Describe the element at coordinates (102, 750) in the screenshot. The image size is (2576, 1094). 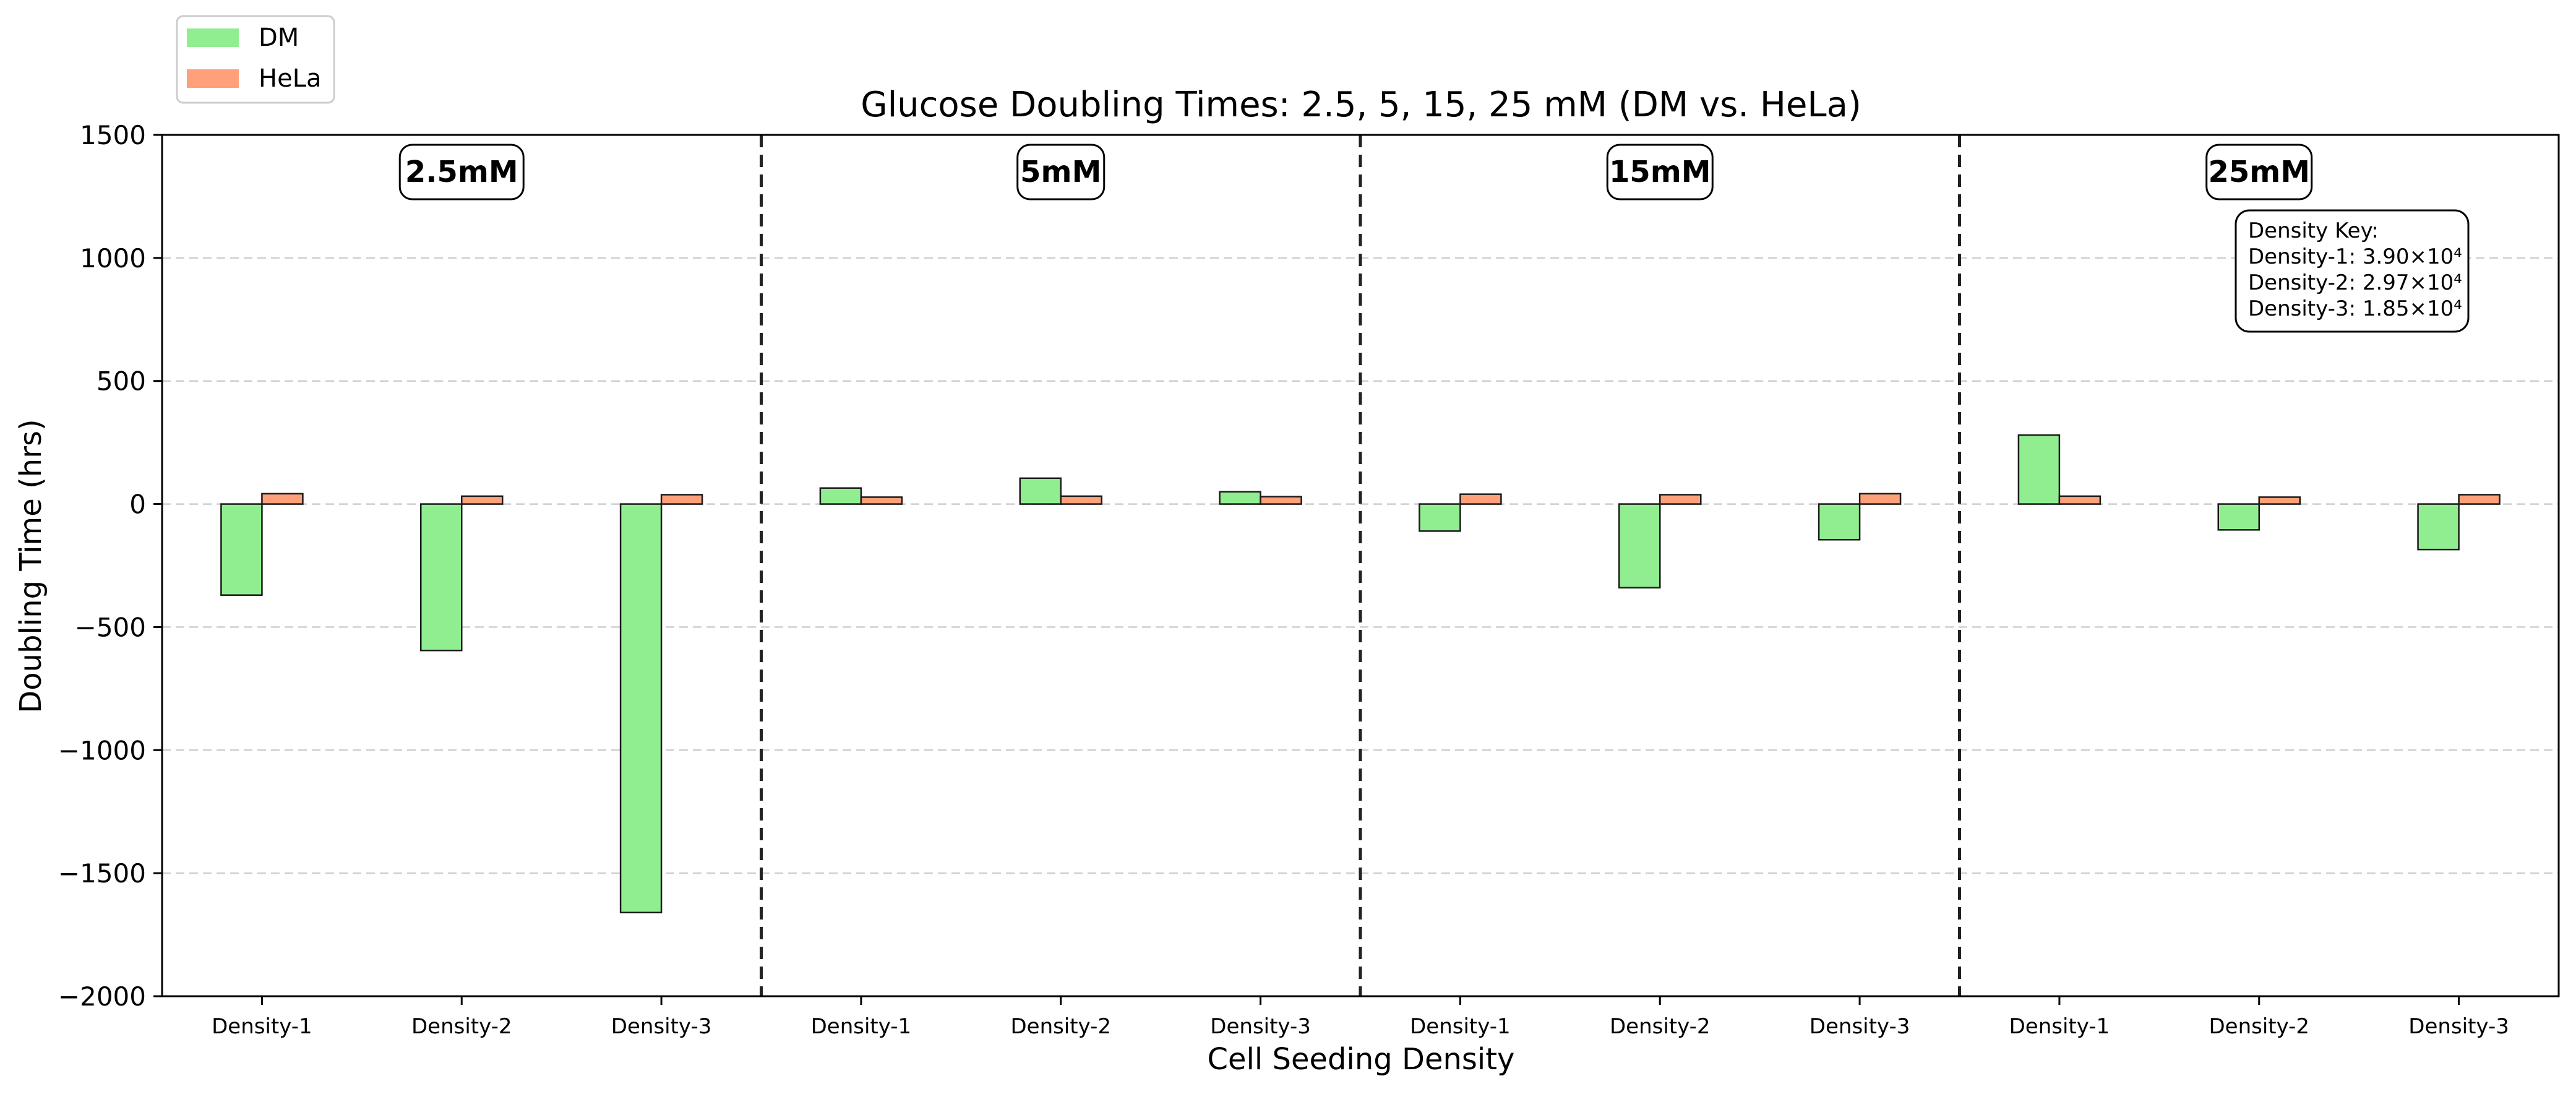
I see `y-tick-label: −1000` at that location.